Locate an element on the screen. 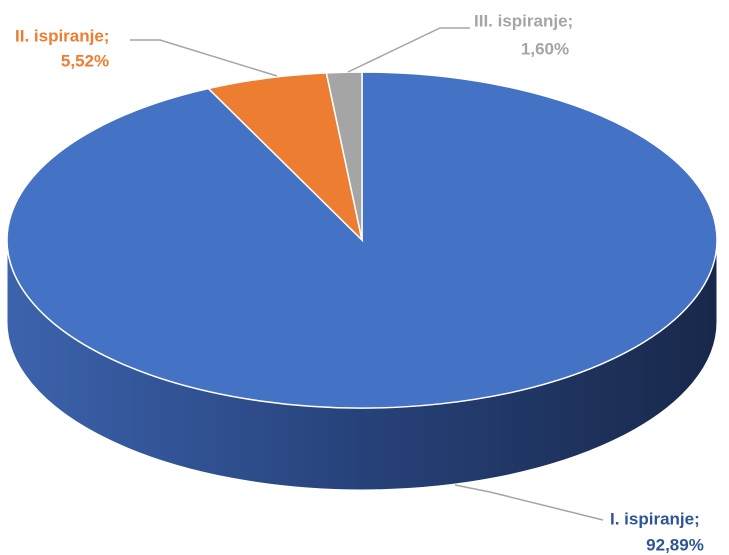 The width and height of the screenshot is (729, 555). slice-label: II. ispiranje; is located at coordinates (62, 35).